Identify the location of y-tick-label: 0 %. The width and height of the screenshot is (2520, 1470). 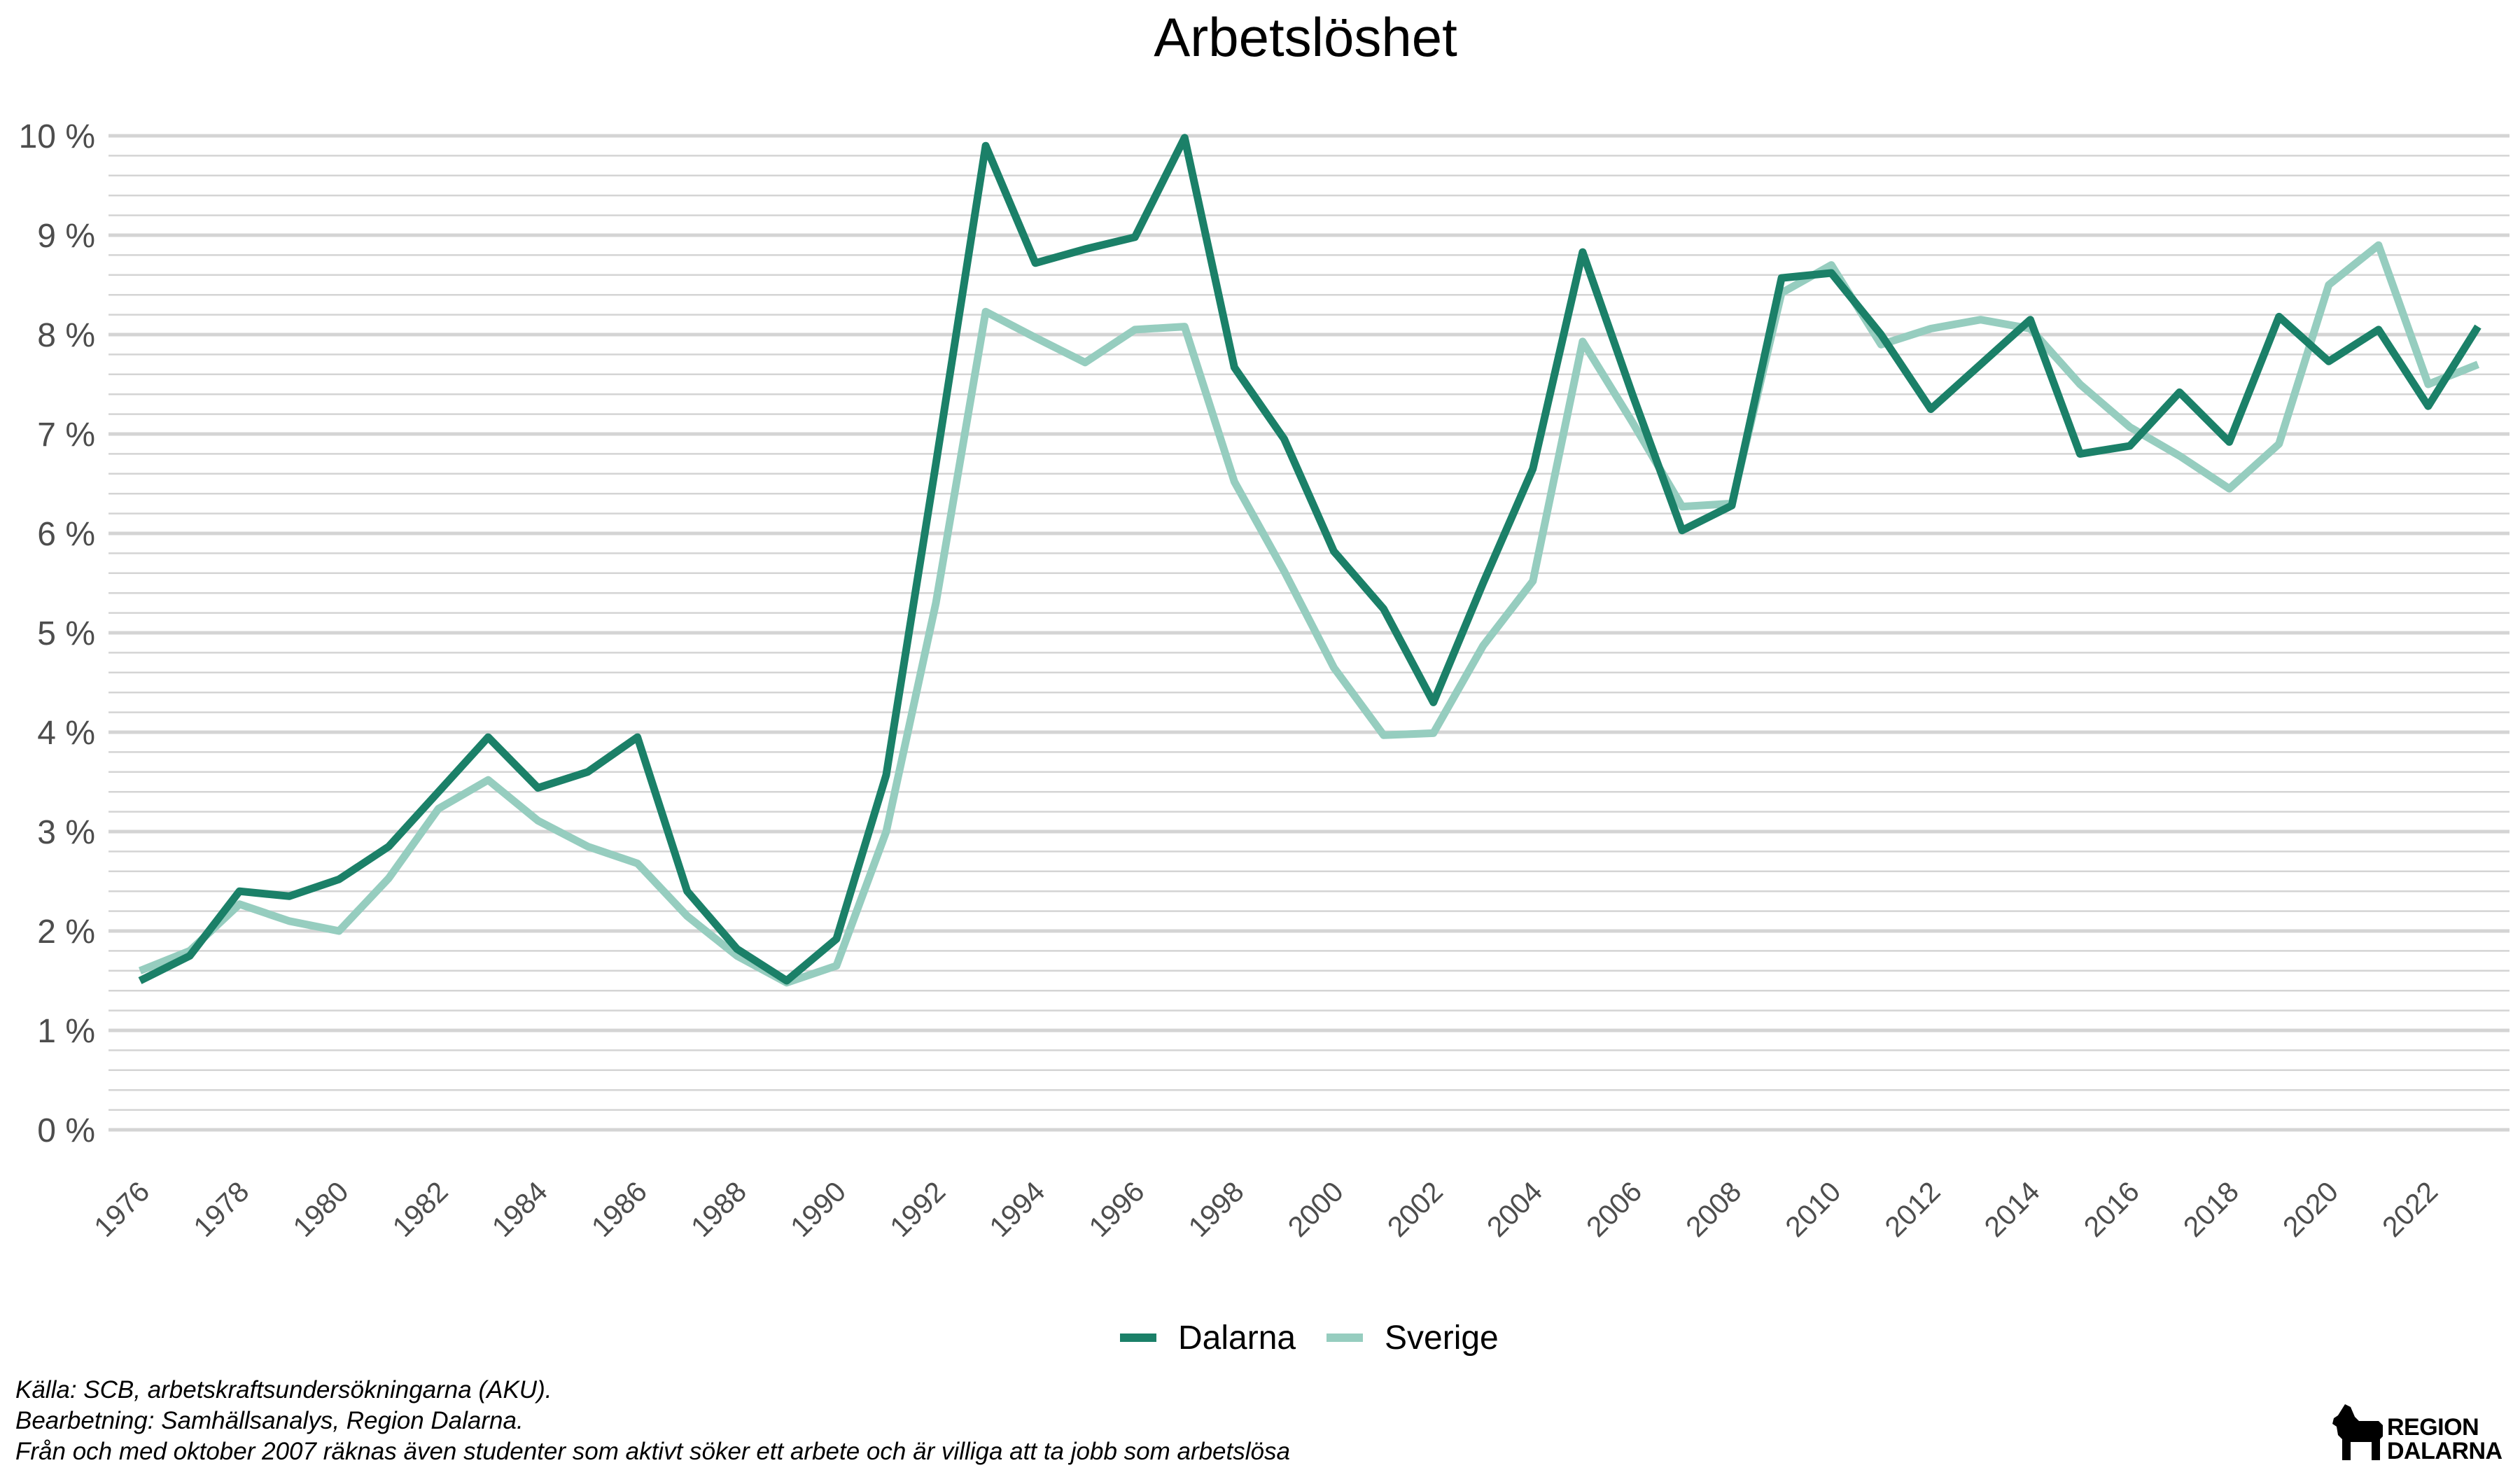
(66, 1130).